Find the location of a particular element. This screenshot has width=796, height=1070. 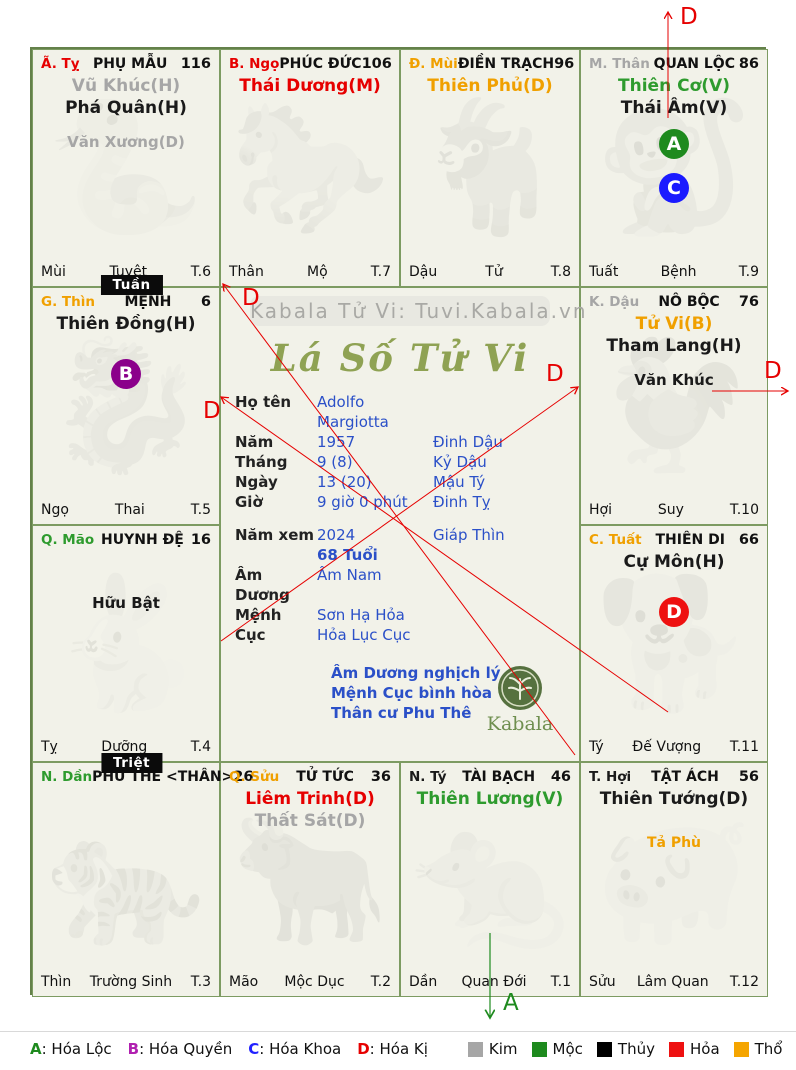

palace-number: 6 is located at coordinates (205, 302).